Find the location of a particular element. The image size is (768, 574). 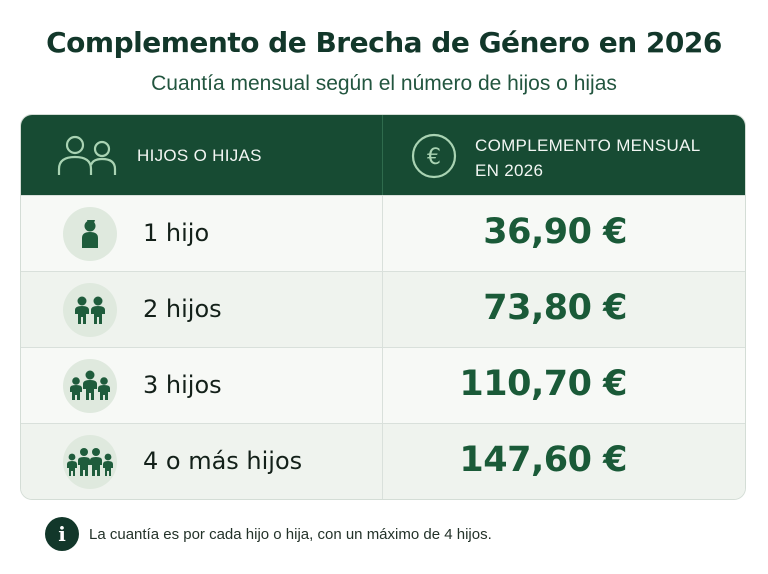

children-count: 1 hijo is located at coordinates (176, 233).